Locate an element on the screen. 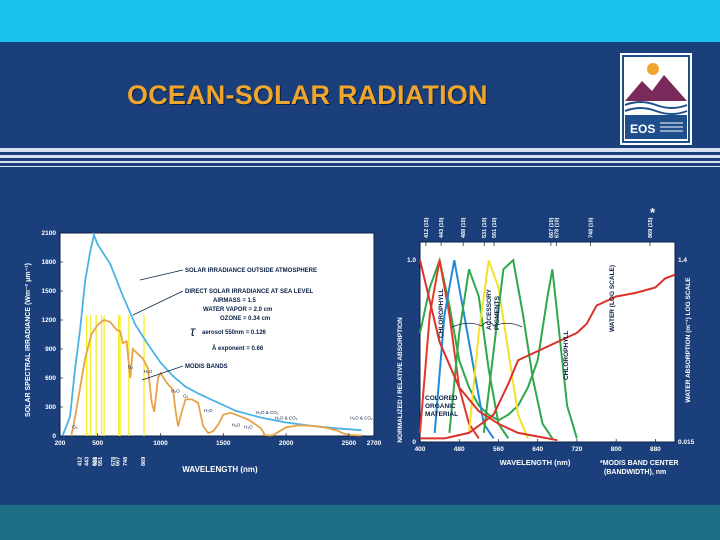  band-label: 551 (10) is located at coordinates (495, 227).